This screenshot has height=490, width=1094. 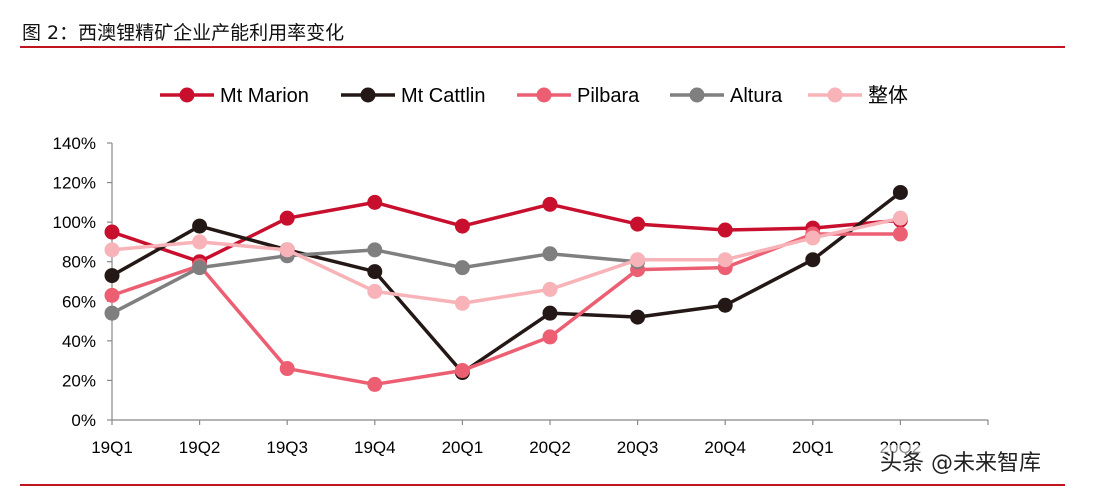 I want to click on x-tick-label: 20Q2, so click(x=550, y=447).